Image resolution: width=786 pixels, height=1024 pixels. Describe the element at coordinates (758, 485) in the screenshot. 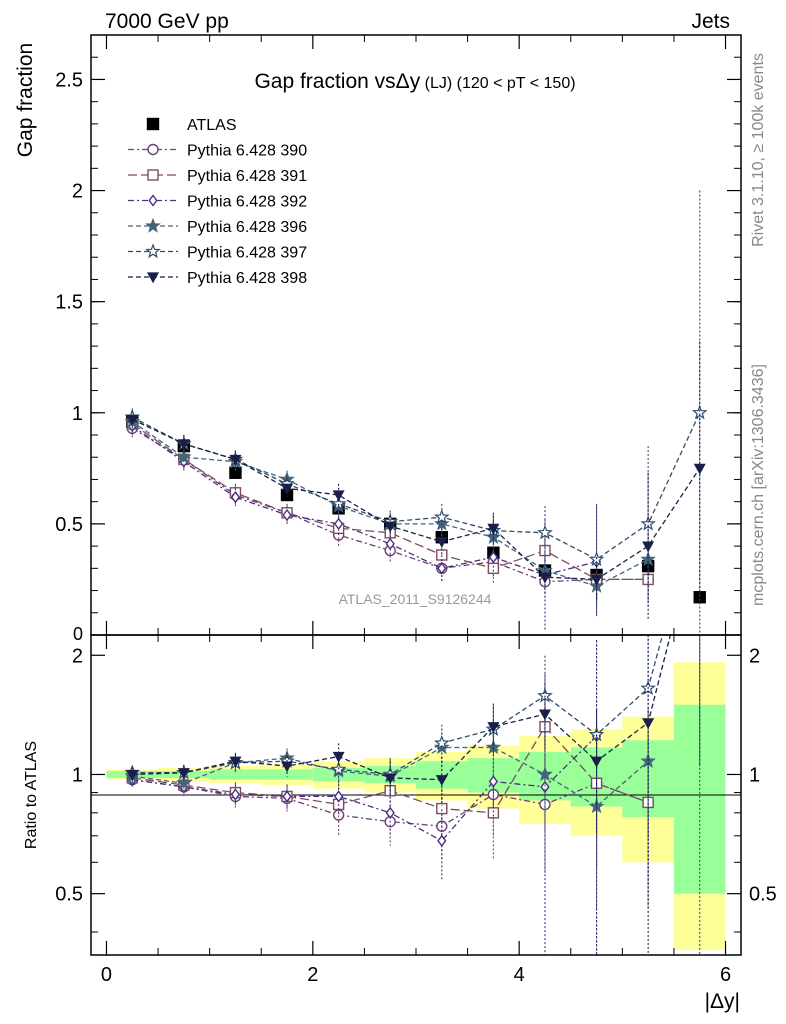

I see `mcplots-source-label: mcplots.cern.ch [arXiv:1306.3436]` at that location.